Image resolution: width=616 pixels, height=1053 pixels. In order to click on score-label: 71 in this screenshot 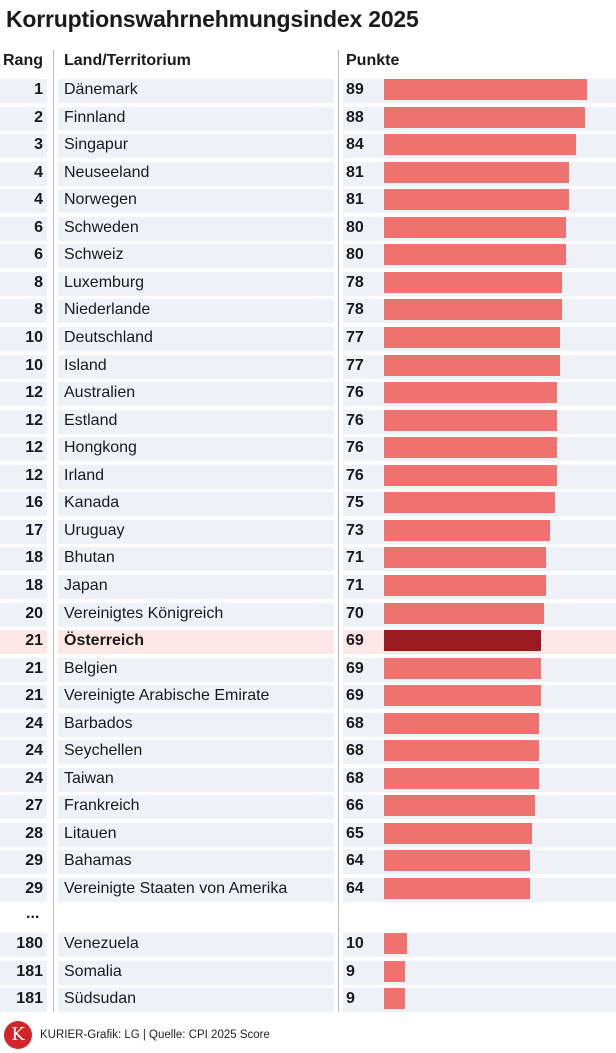, I will do `click(355, 558)`.